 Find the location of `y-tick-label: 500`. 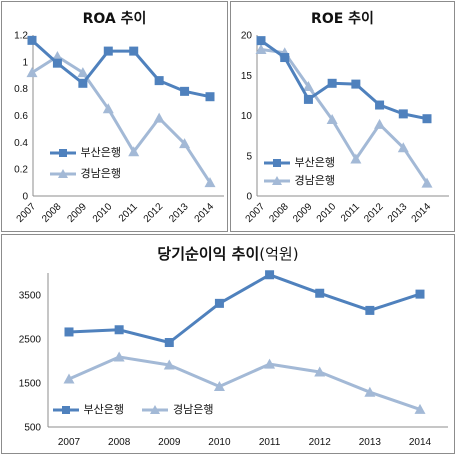

y-tick-label: 500 is located at coordinates (32, 428).